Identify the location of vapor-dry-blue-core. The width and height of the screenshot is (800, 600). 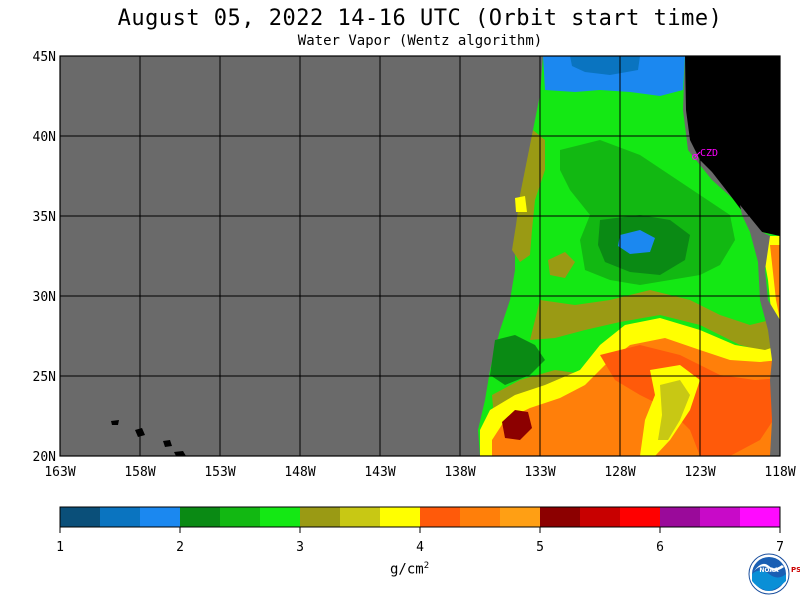
(636, 242).